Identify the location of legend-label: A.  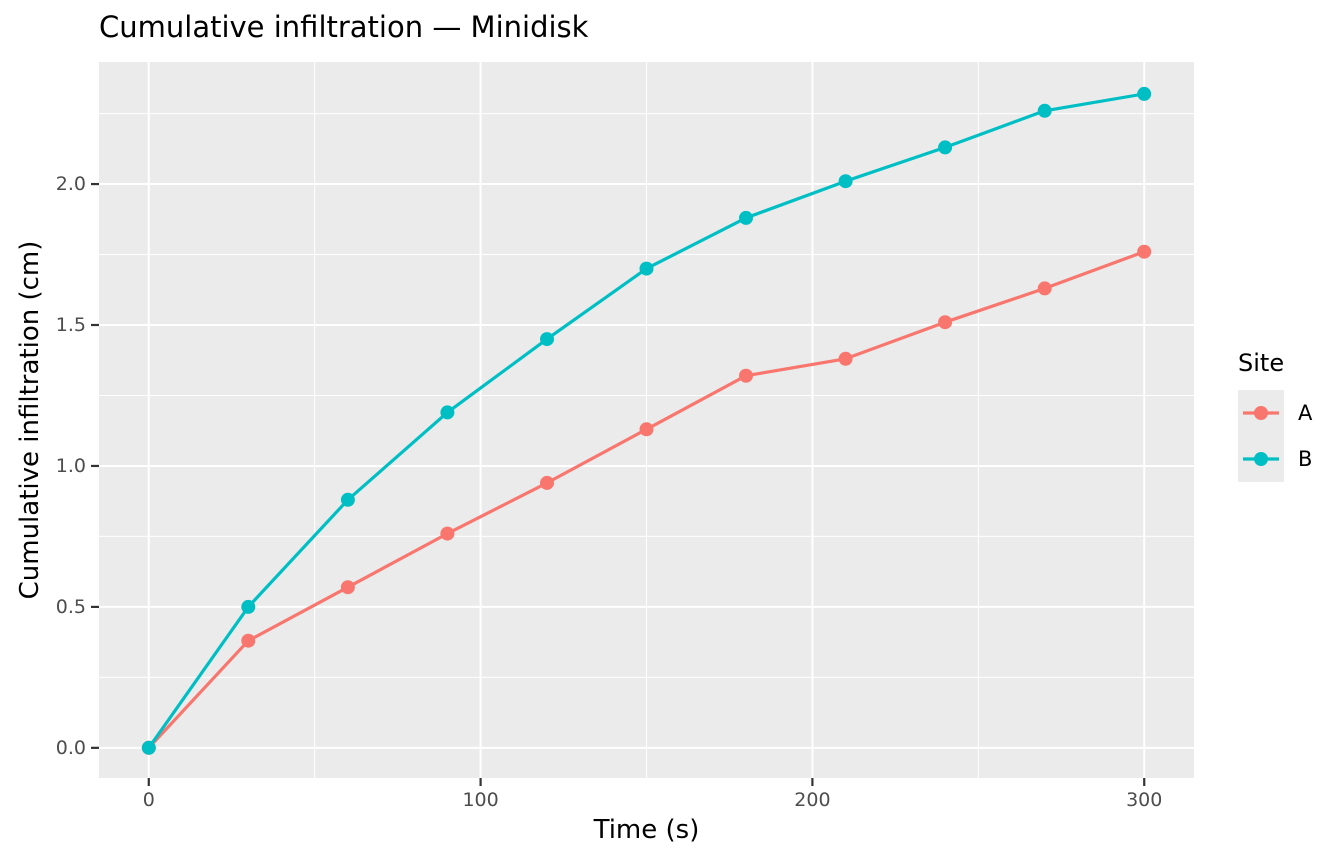
(1305, 413).